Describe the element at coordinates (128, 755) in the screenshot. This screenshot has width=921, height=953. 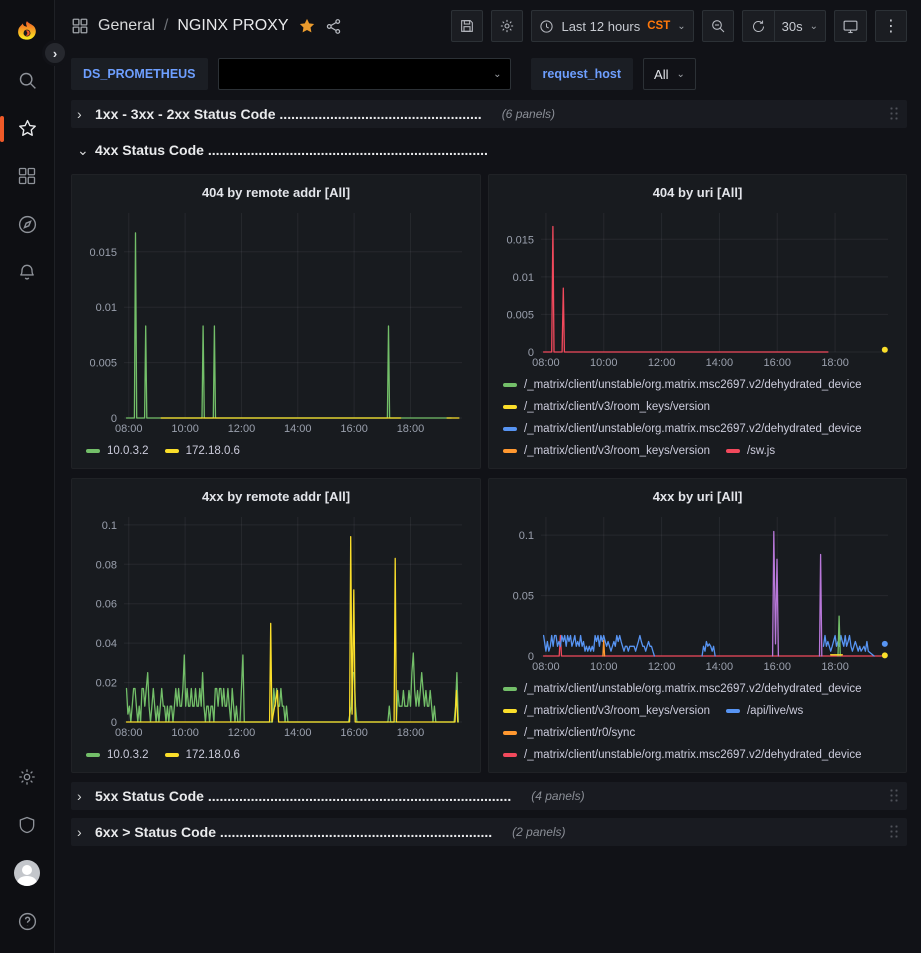
I see `legend-label: 10.0.3.2` at that location.